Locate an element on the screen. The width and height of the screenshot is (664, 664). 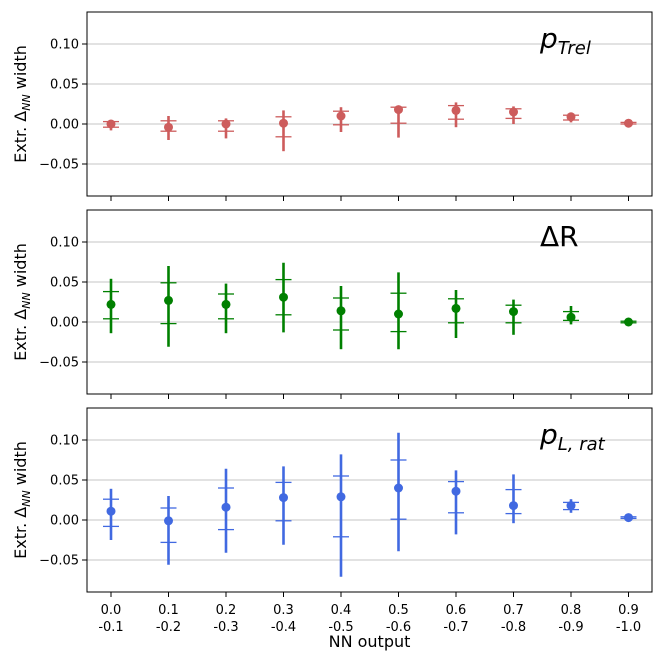
x-axis-label: NN output is located at coordinates (370, 641).